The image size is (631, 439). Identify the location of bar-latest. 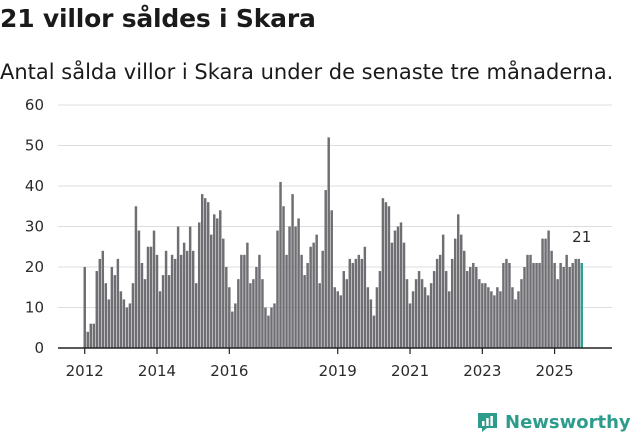
(581, 305).